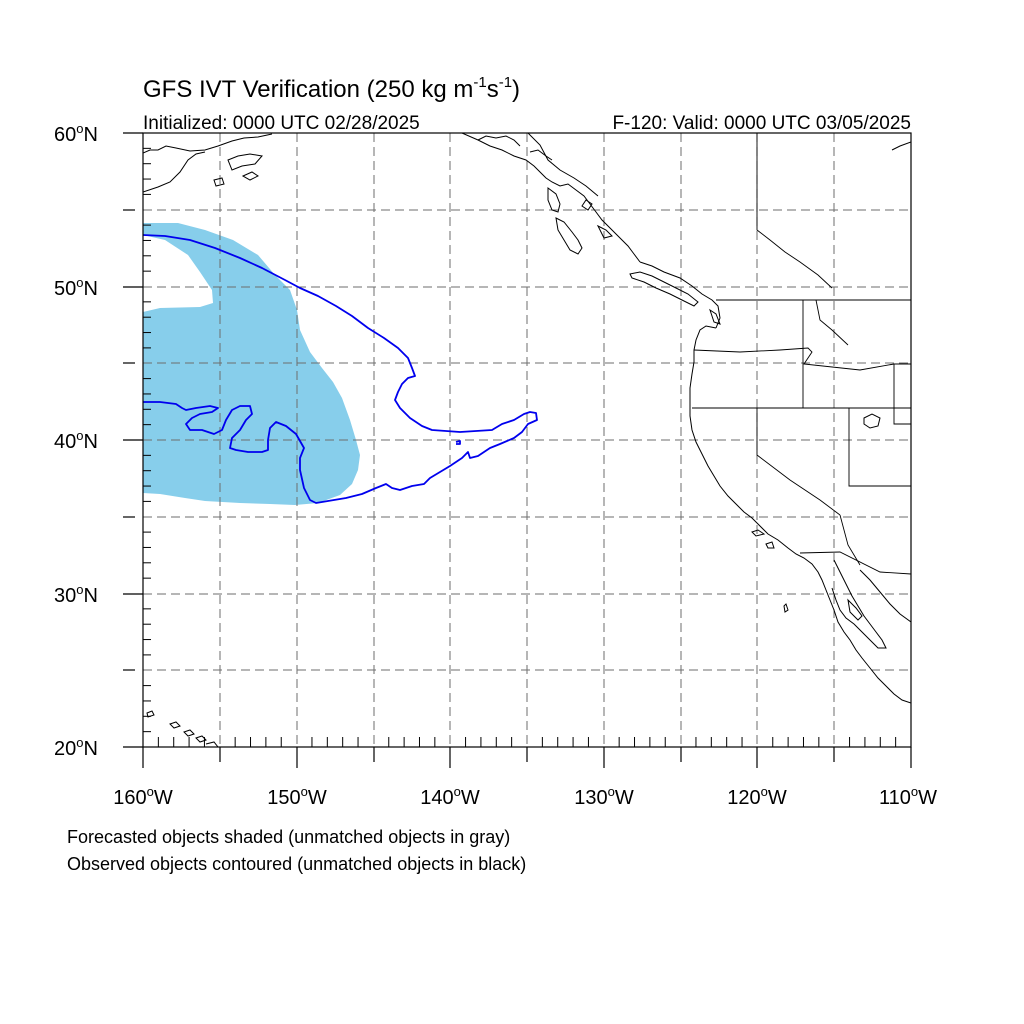  What do you see at coordinates (76, 594) in the screenshot?
I see `lat-label-30n: 30oN` at bounding box center [76, 594].